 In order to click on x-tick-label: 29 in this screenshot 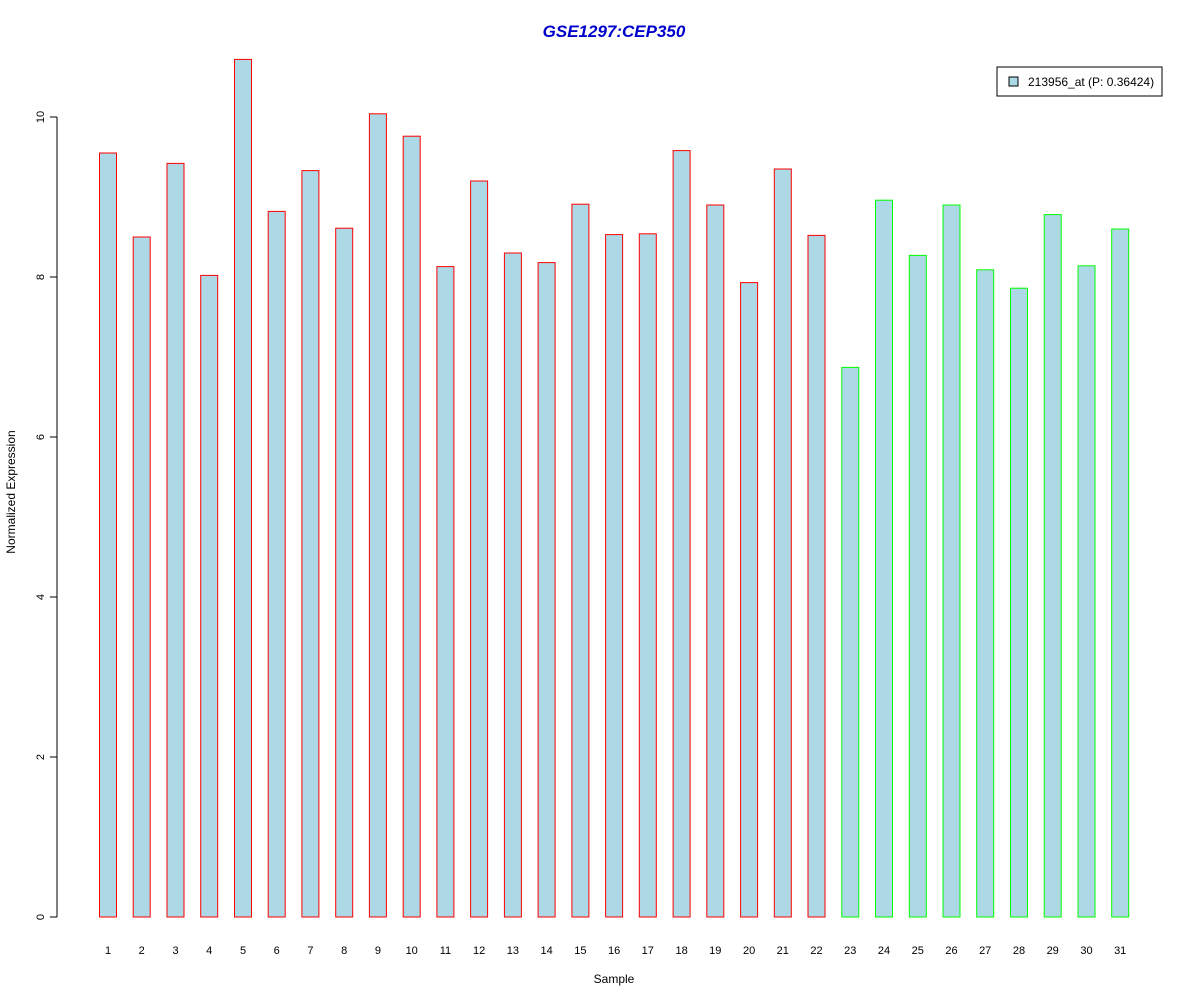, I will do `click(1053, 951)`.